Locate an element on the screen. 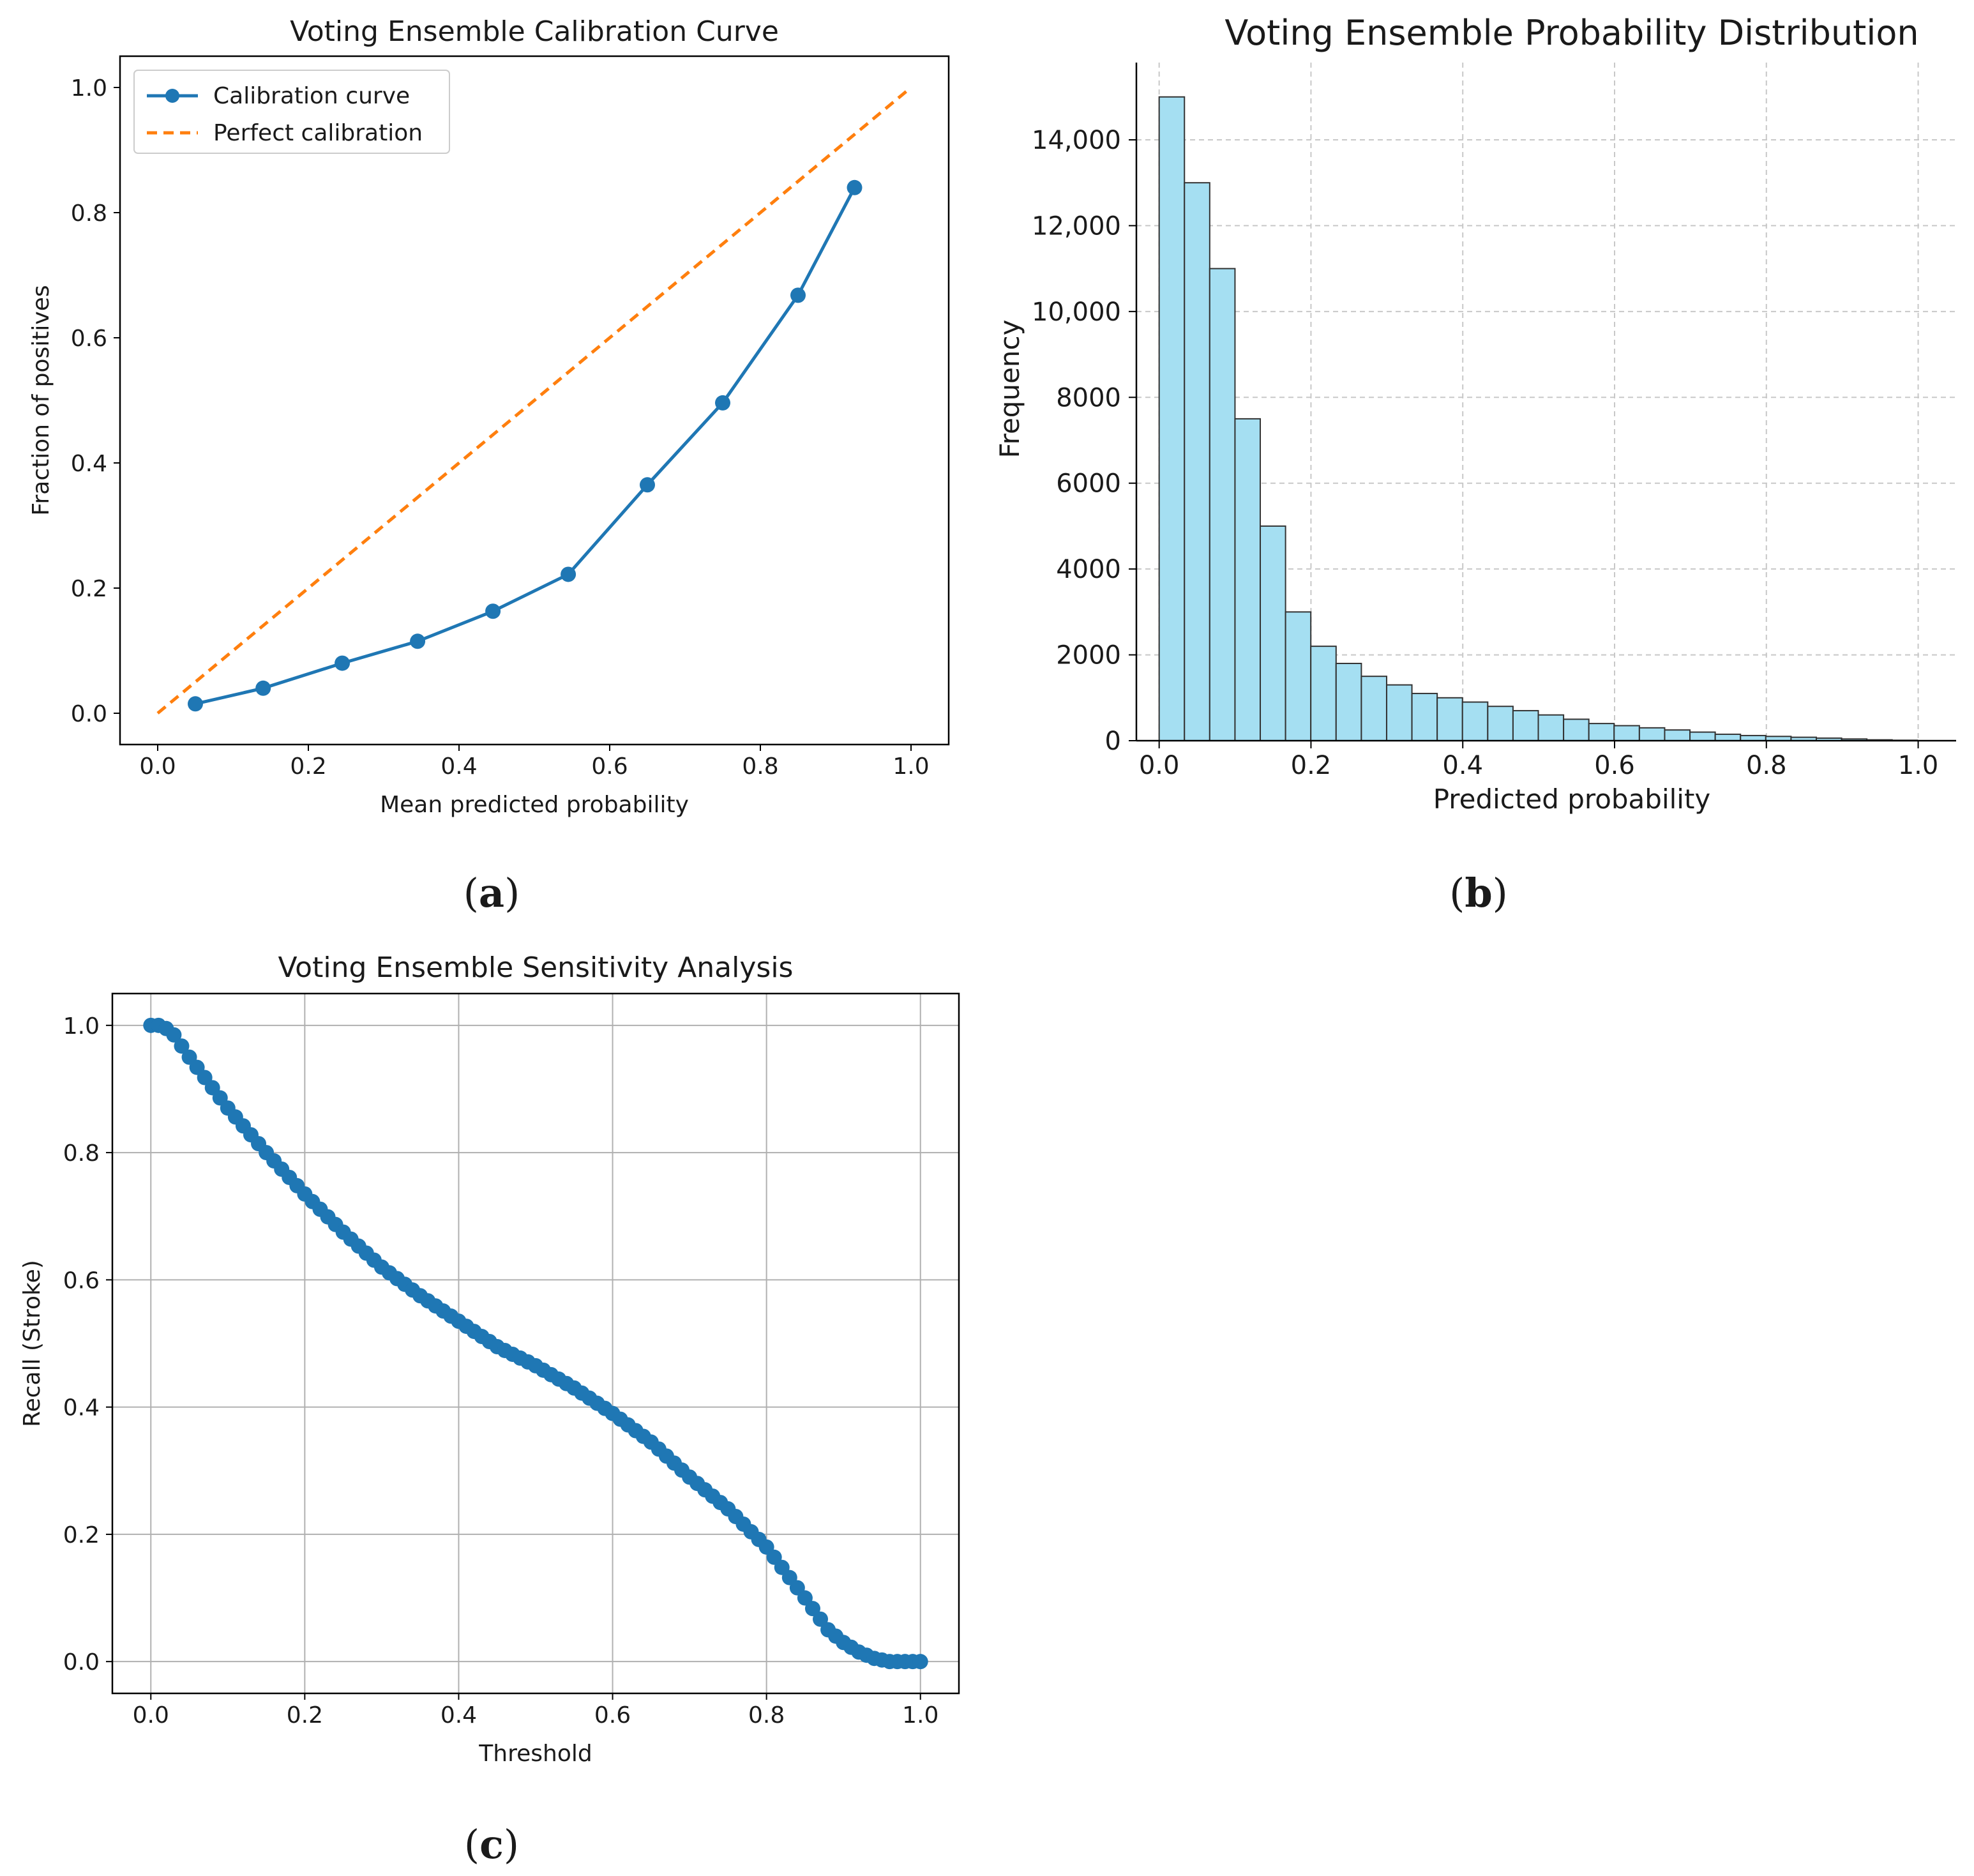  y-tick-label: 12,000 is located at coordinates (1076, 226).